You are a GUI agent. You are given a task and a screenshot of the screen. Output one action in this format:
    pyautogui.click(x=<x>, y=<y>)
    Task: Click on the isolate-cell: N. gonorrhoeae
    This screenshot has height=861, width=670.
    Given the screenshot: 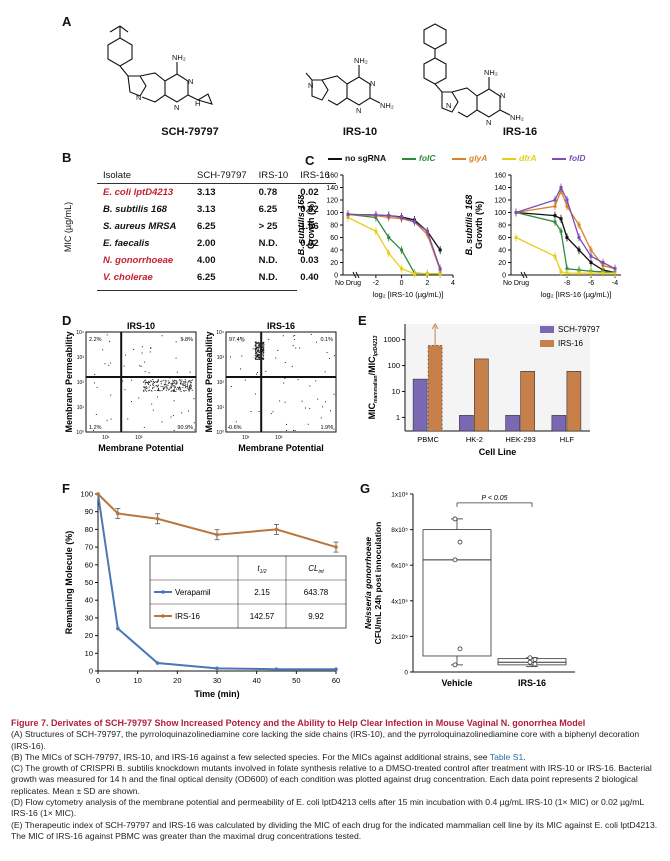 What is the action you would take?
    pyautogui.click(x=138, y=260)
    